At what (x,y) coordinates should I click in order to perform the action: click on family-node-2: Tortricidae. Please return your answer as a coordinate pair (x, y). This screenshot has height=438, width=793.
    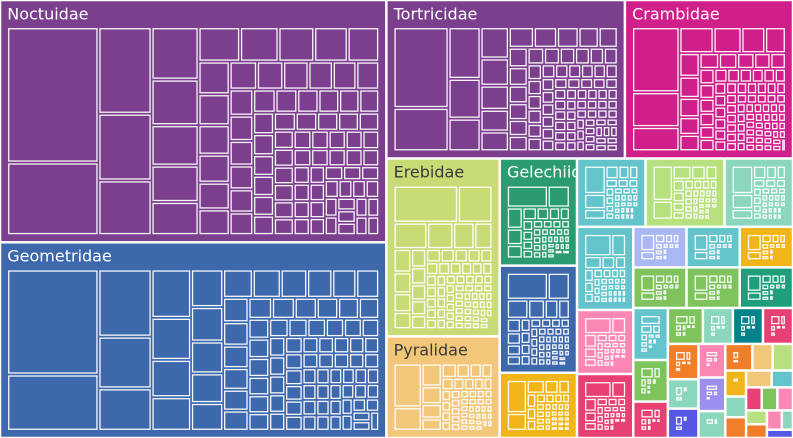
    Looking at the image, I should click on (505, 79).